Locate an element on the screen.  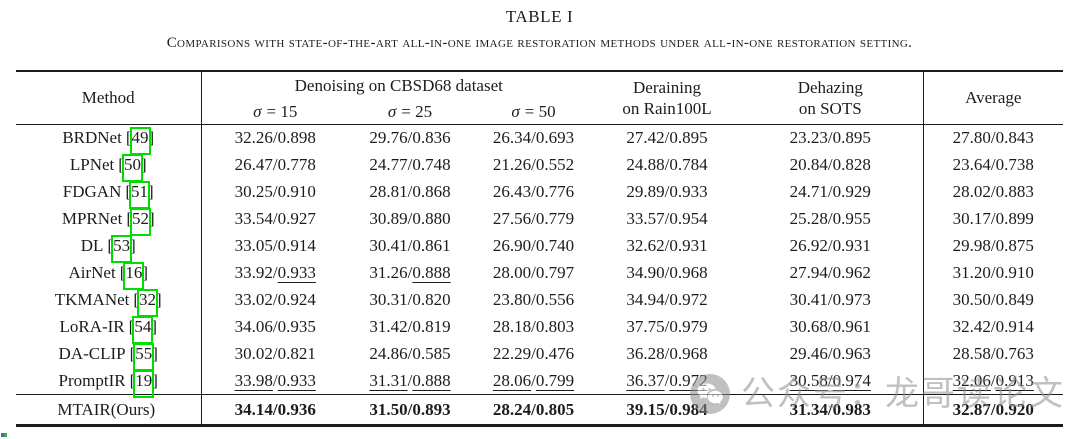
result-cell: 31.42/0.819 is located at coordinates (410, 327).